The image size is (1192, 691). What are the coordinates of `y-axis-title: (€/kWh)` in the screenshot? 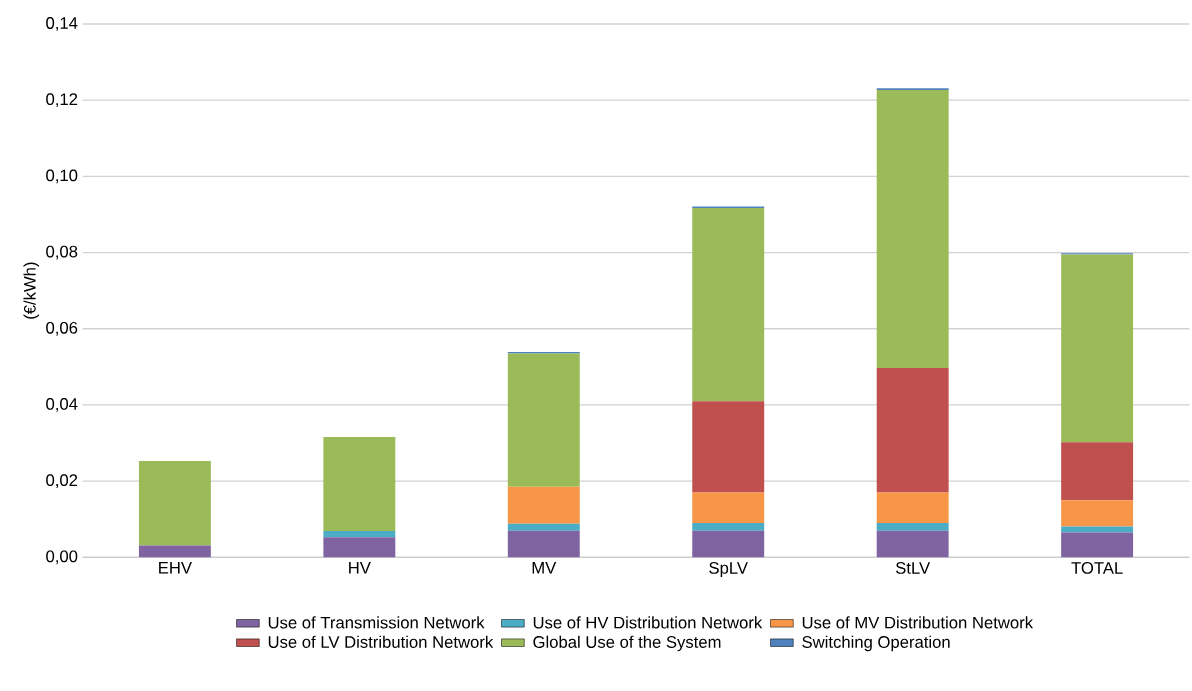 It's located at (31, 290).